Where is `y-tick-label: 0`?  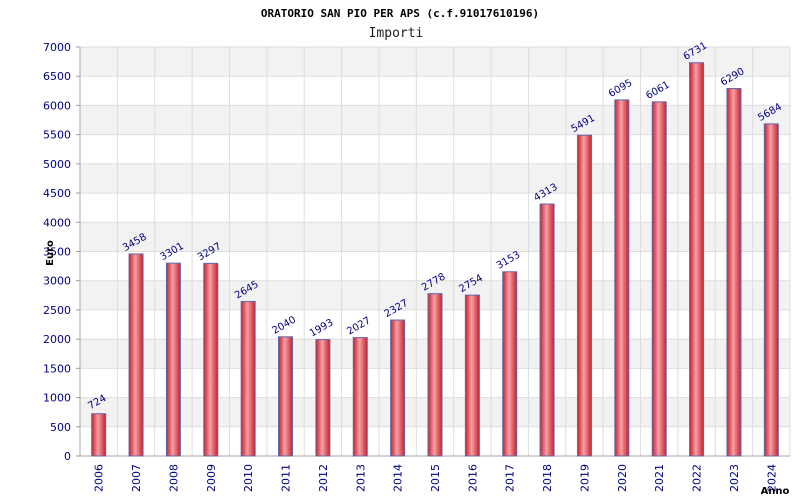
y-tick-label: 0 is located at coordinates (67, 456).